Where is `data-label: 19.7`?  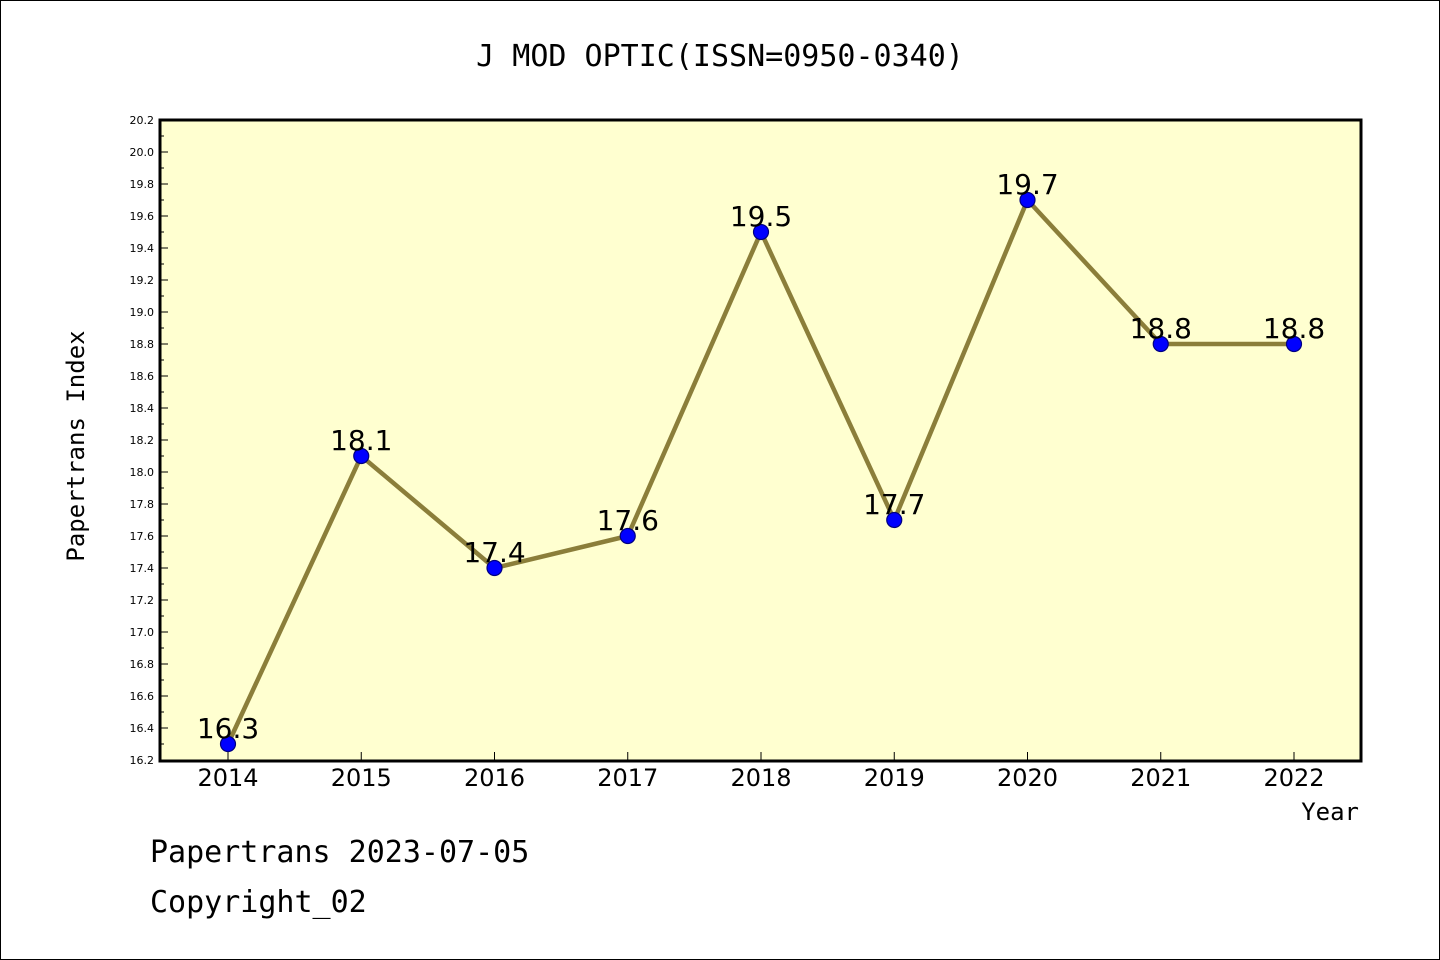 data-label: 19.7 is located at coordinates (1027, 184).